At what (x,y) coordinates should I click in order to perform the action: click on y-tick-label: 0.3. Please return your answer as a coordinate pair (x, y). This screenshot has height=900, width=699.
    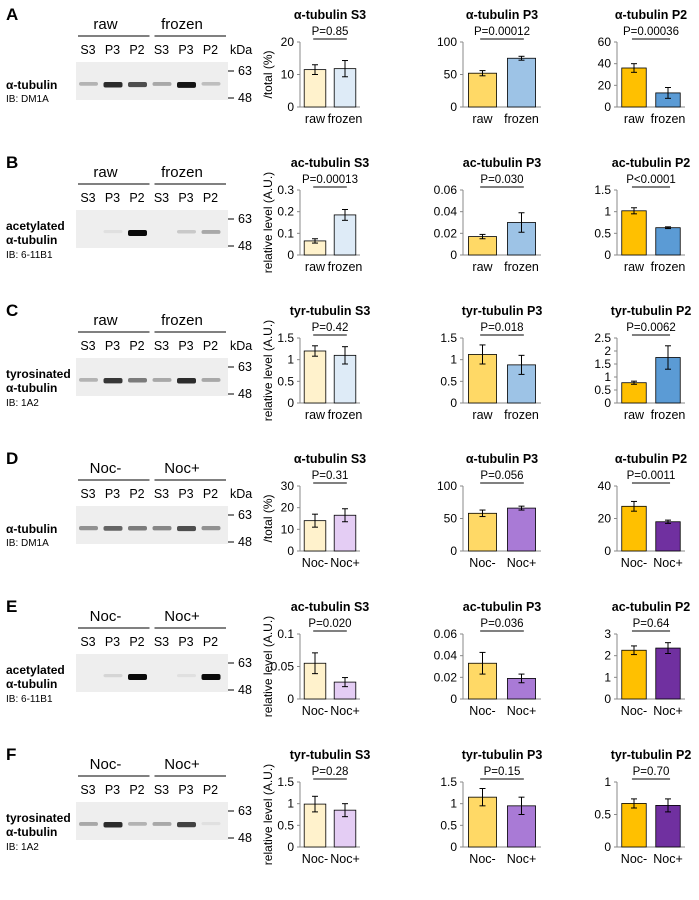
    Looking at the image, I should click on (285, 190).